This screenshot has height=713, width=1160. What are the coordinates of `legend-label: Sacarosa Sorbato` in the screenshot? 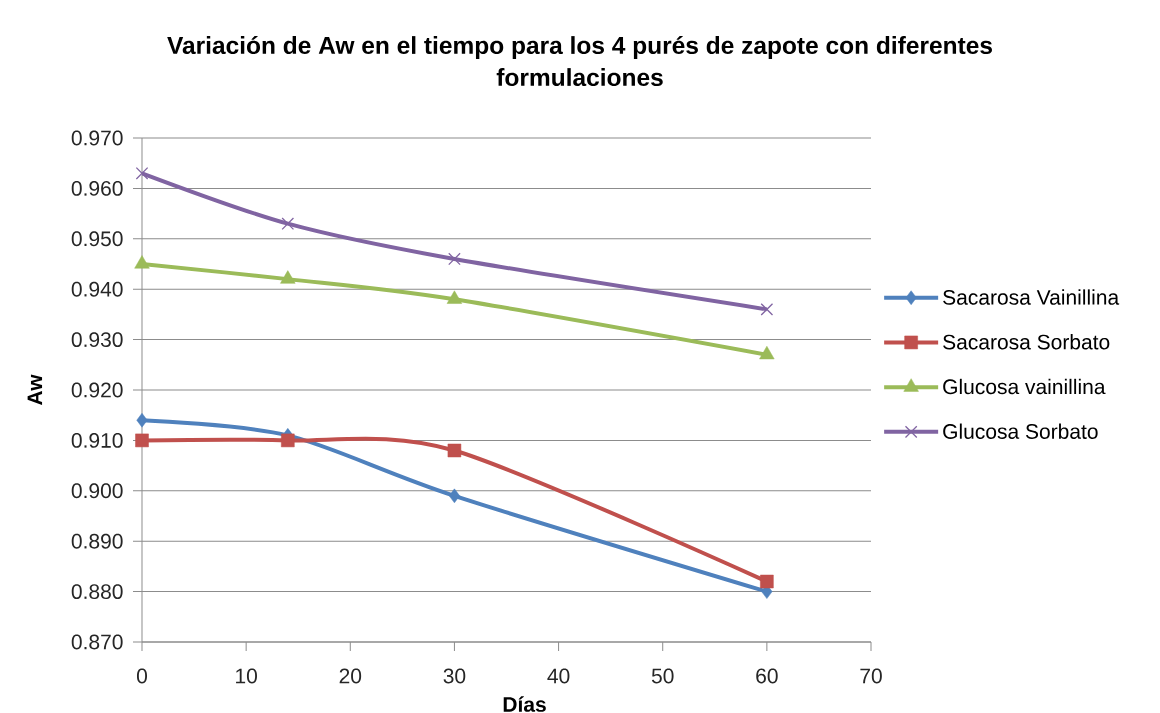 It's located at (1026, 342).